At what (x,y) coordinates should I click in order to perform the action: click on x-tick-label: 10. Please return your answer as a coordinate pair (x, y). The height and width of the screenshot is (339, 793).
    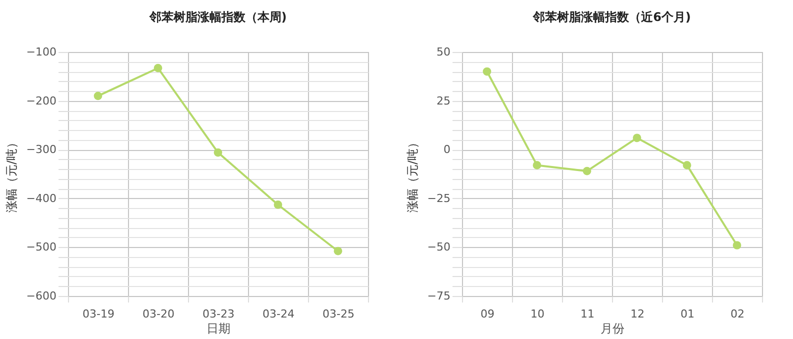
    Looking at the image, I should click on (537, 314).